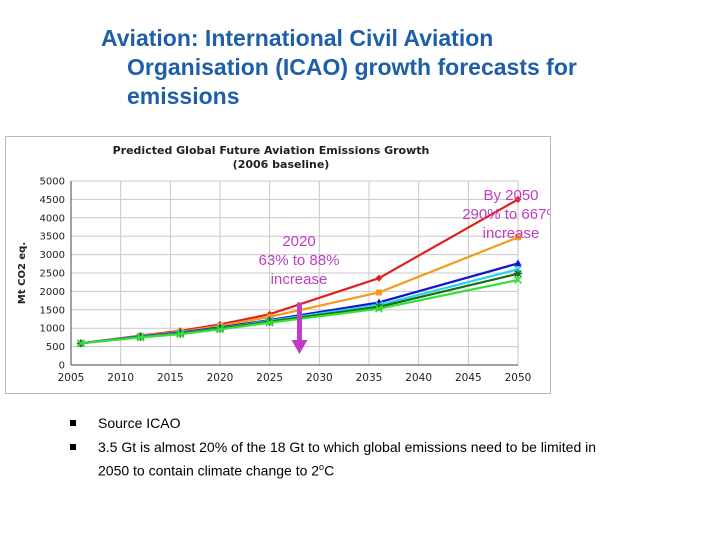 The width and height of the screenshot is (720, 540). Describe the element at coordinates (183, 96) in the screenshot. I see `slide-title-line3: emissions` at that location.